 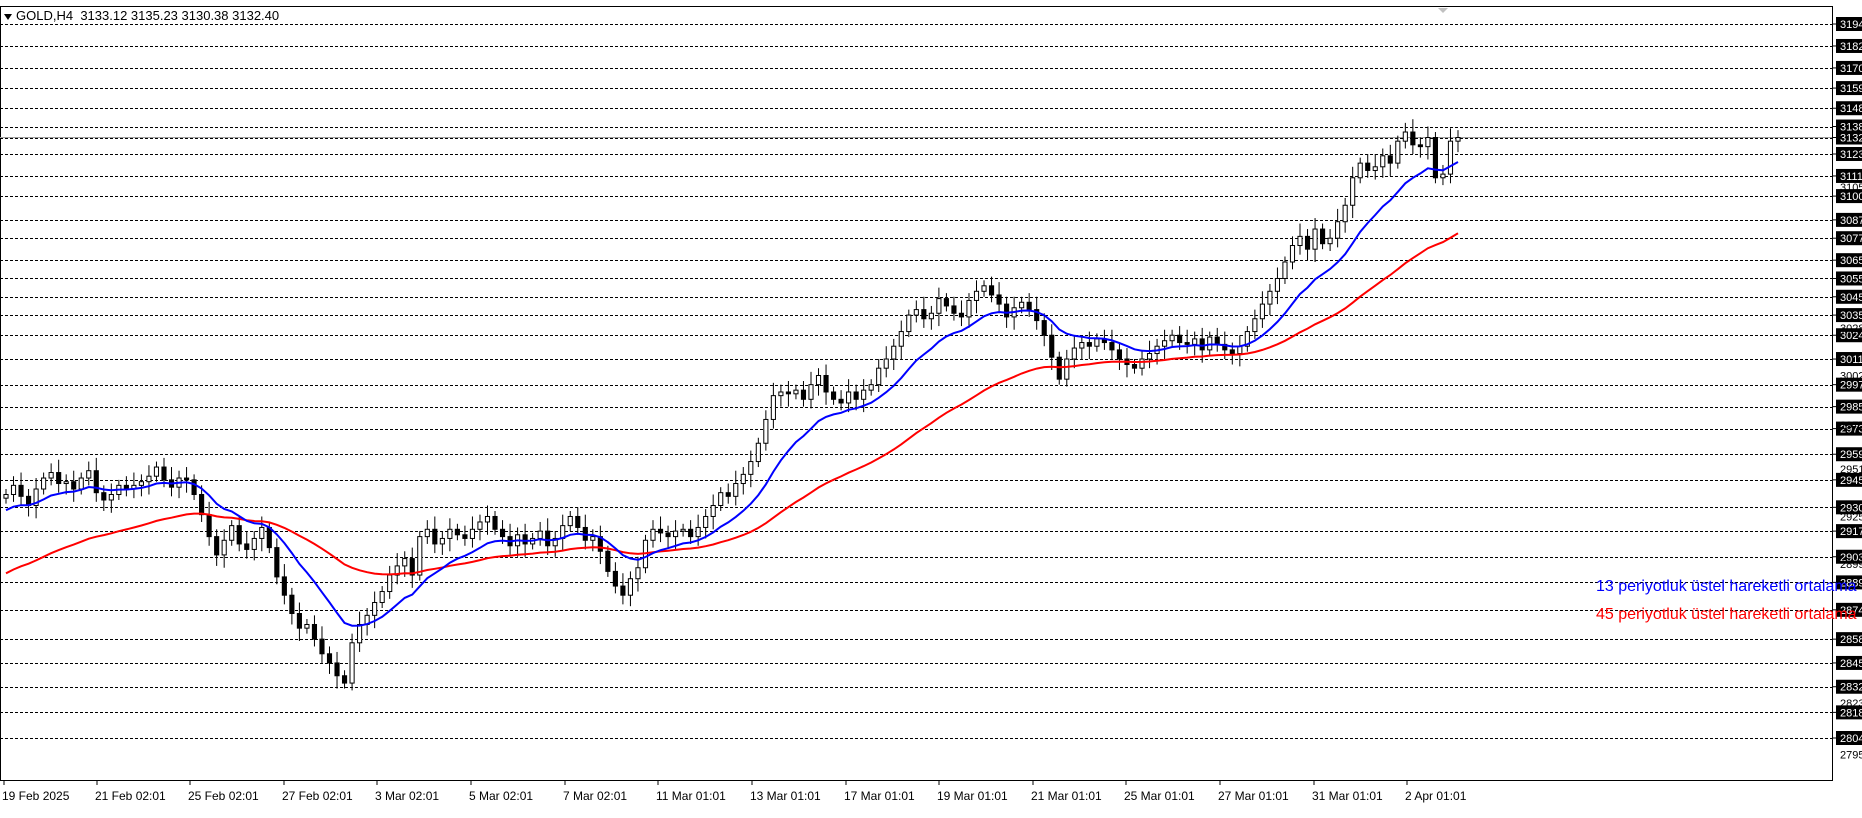 What do you see at coordinates (1851, 408) in the screenshot?
I see `price-label: 2985` at bounding box center [1851, 408].